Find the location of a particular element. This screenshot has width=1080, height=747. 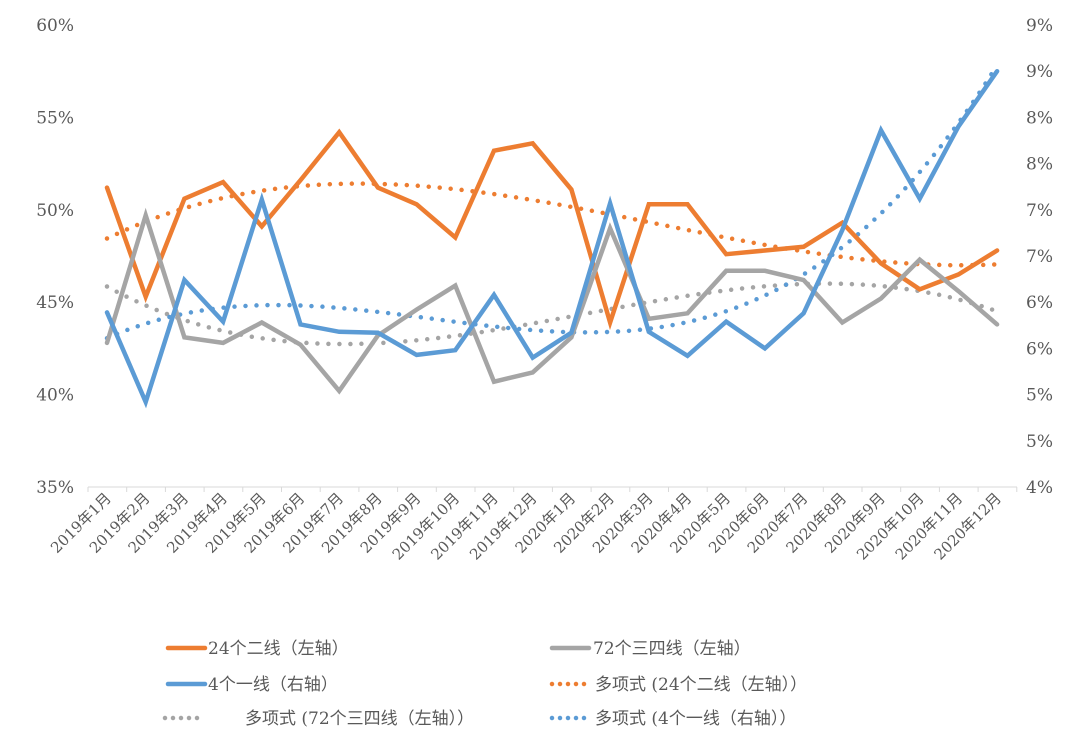

trendline-second-tier is located at coordinates (552, 225).